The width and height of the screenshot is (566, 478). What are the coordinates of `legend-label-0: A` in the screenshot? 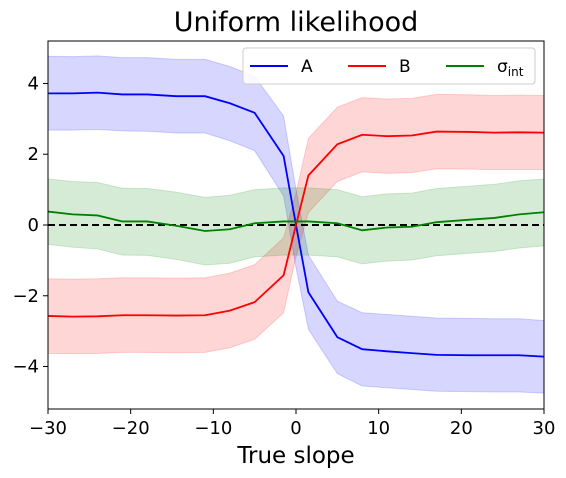 It's located at (307, 67).